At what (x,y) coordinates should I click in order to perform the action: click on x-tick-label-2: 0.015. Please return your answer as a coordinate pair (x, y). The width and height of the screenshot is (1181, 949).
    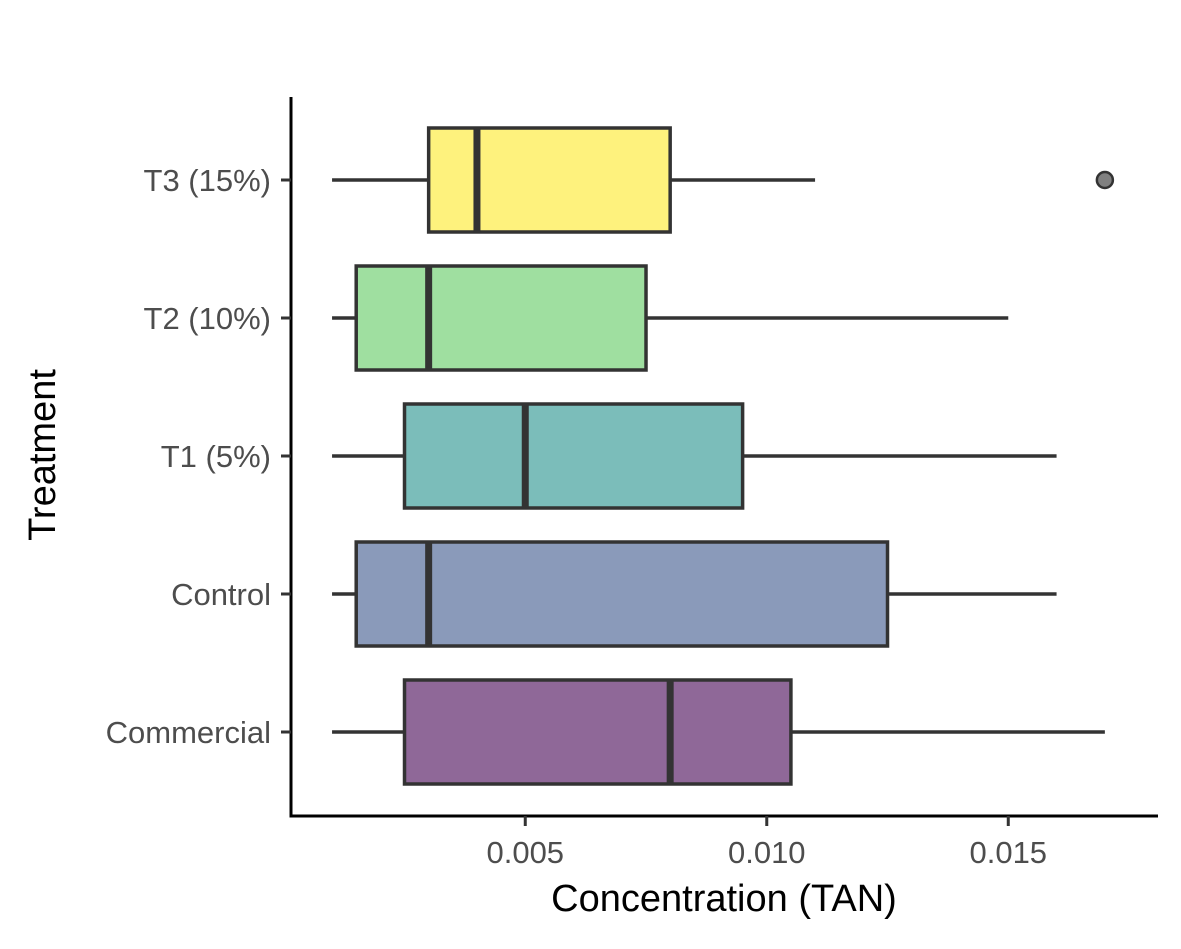
    Looking at the image, I should click on (1008, 852).